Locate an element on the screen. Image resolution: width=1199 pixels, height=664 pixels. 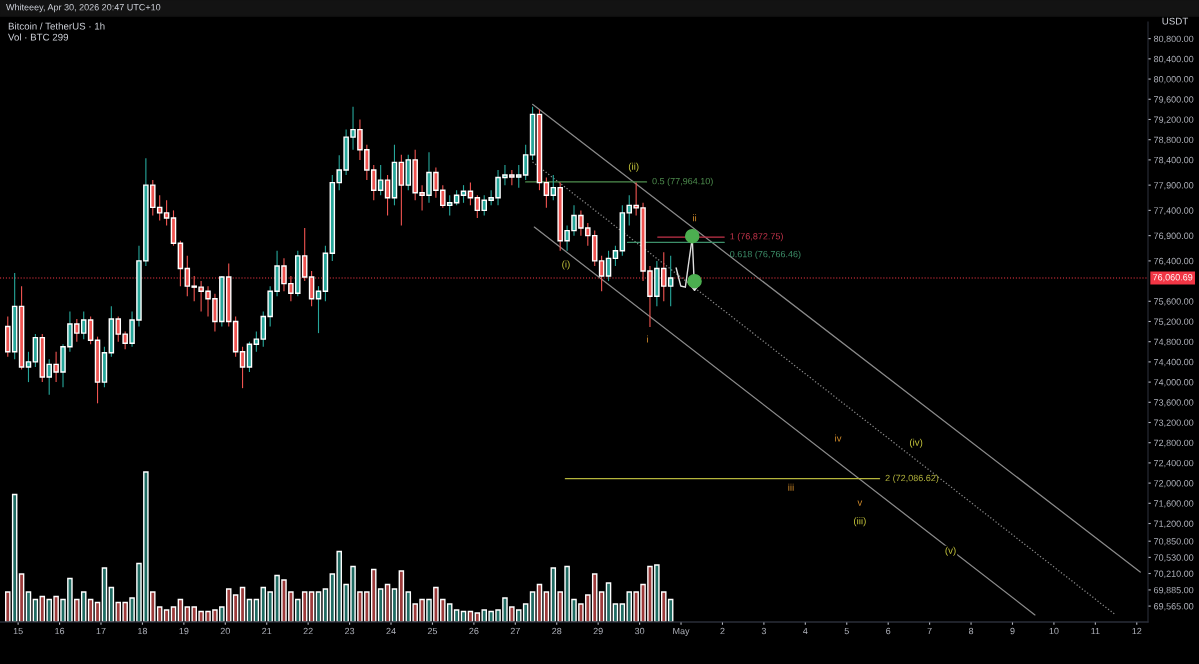
y-tick-label: 80,400.00 is located at coordinates (1173, 59).